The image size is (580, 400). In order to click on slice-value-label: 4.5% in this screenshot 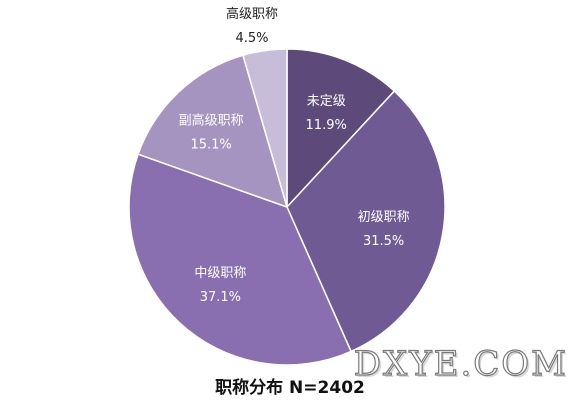, I will do `click(251, 38)`.